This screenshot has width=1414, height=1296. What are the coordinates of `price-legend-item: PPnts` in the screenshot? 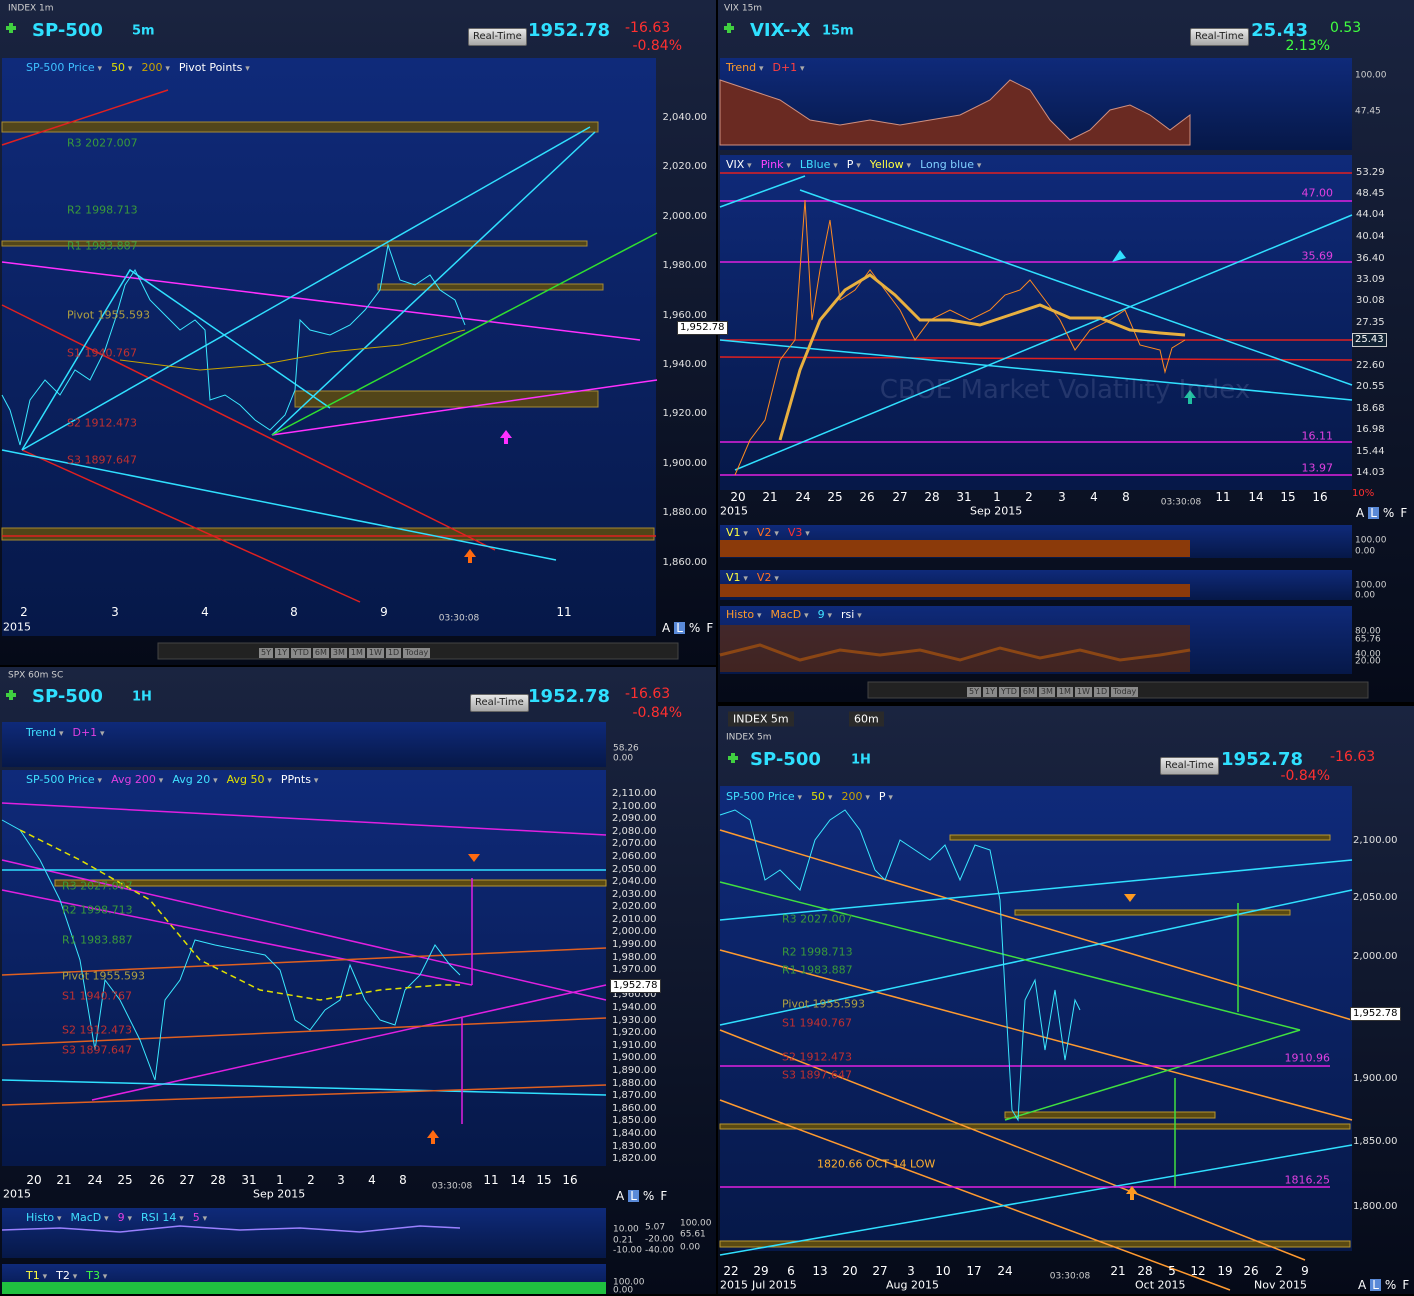 It's located at (299, 780).